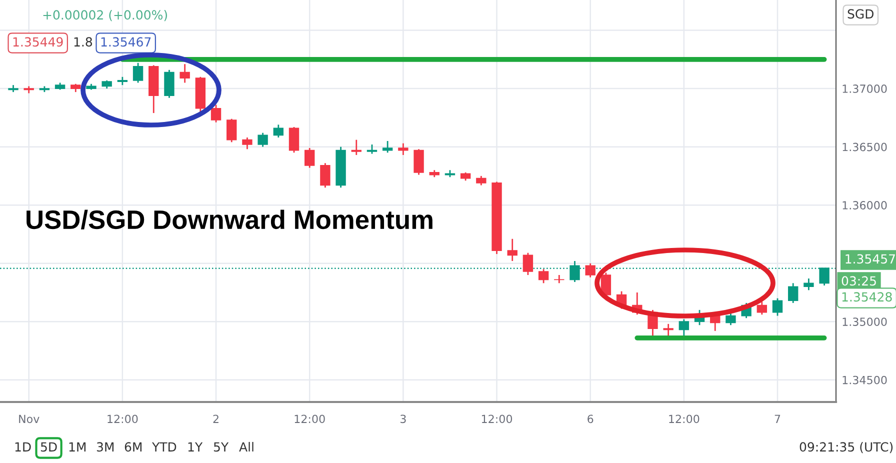 The width and height of the screenshot is (896, 463). Describe the element at coordinates (133, 447) in the screenshot. I see `text: 6M` at that location.